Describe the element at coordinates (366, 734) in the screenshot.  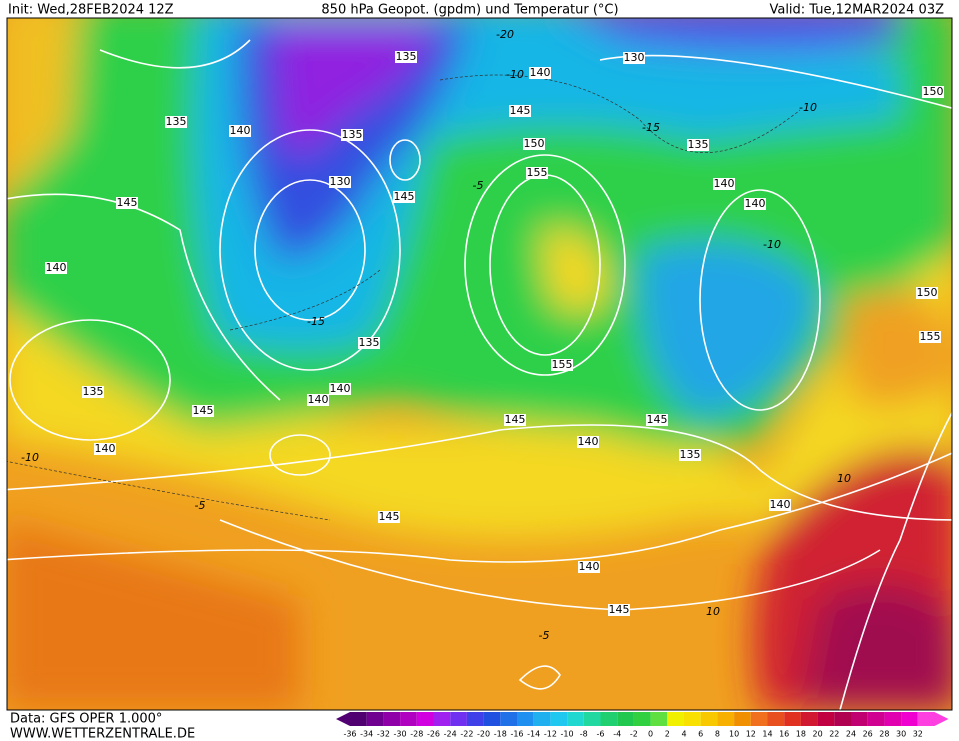
I see `scale-label: -34` at that location.